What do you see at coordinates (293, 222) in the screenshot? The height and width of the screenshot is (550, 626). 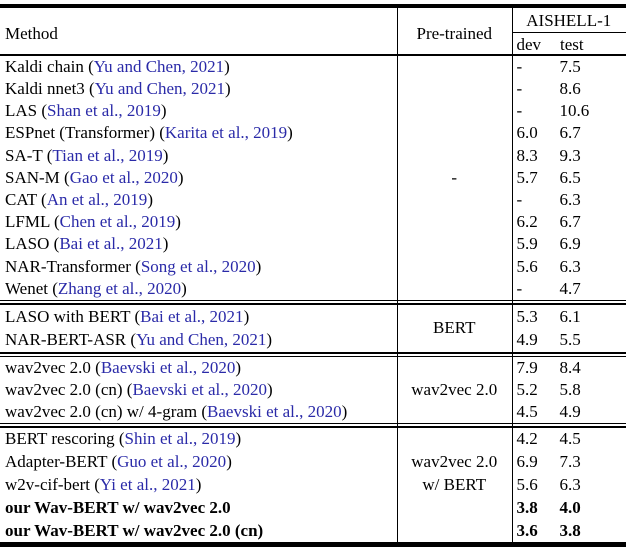 I see `table-row: LFML (Chen et al., 2019) 6.2 6.7` at bounding box center [293, 222].